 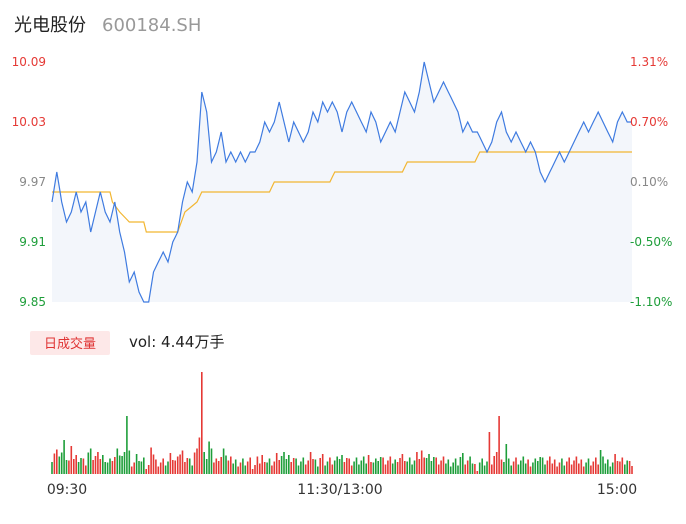 I want to click on volume-badge-label: 日成交量, so click(x=70, y=344).